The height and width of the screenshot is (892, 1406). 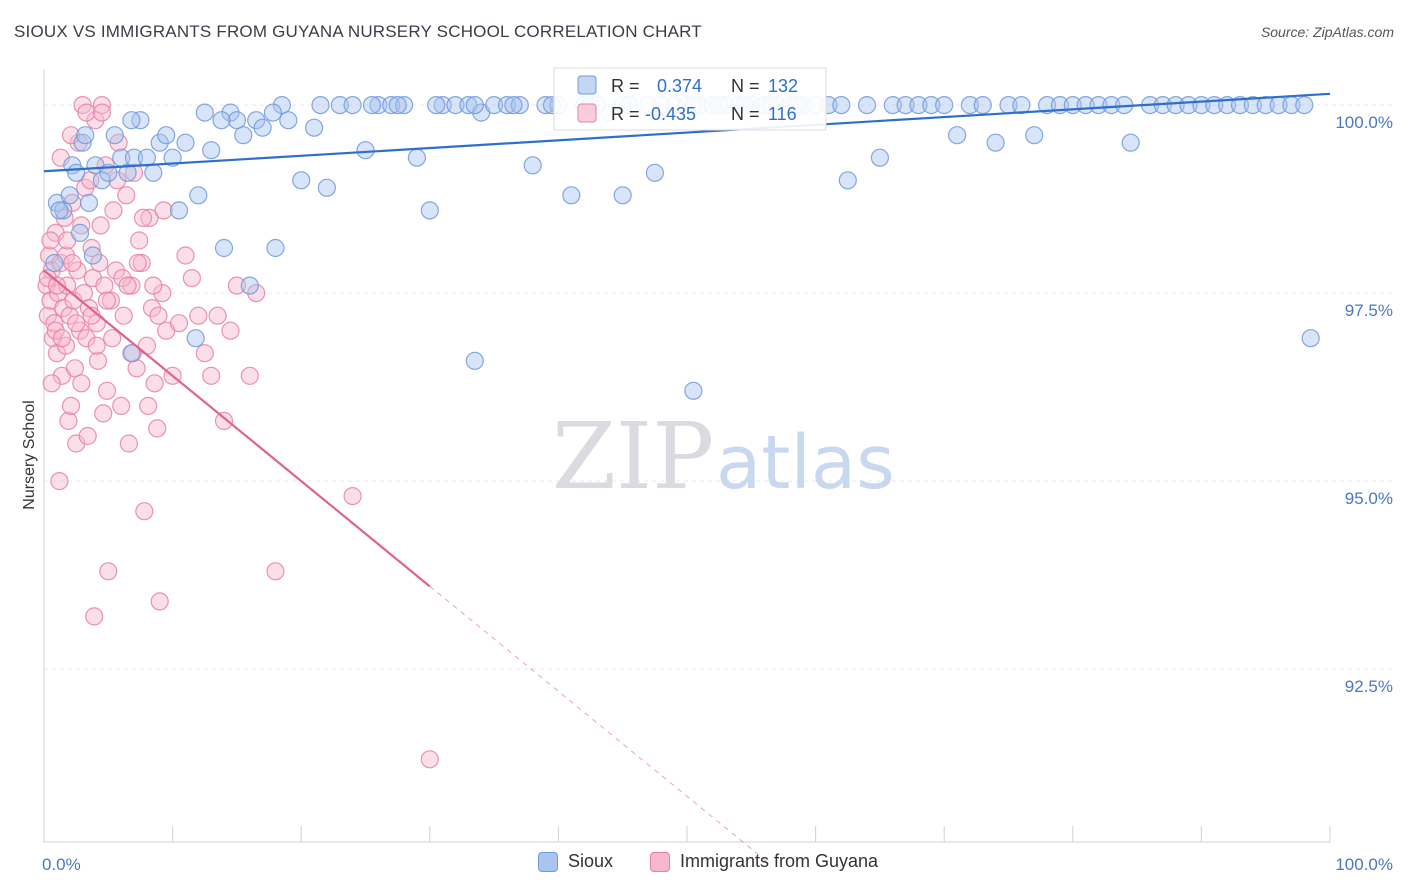 I want to click on legend-item-sioux: Sioux, so click(x=575, y=861).